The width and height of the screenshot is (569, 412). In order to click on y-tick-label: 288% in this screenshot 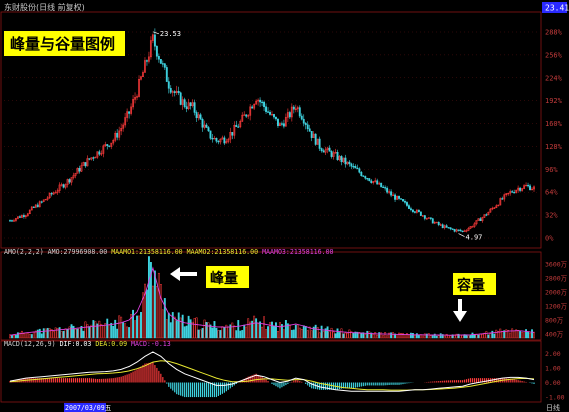, I will do `click(554, 33)`.